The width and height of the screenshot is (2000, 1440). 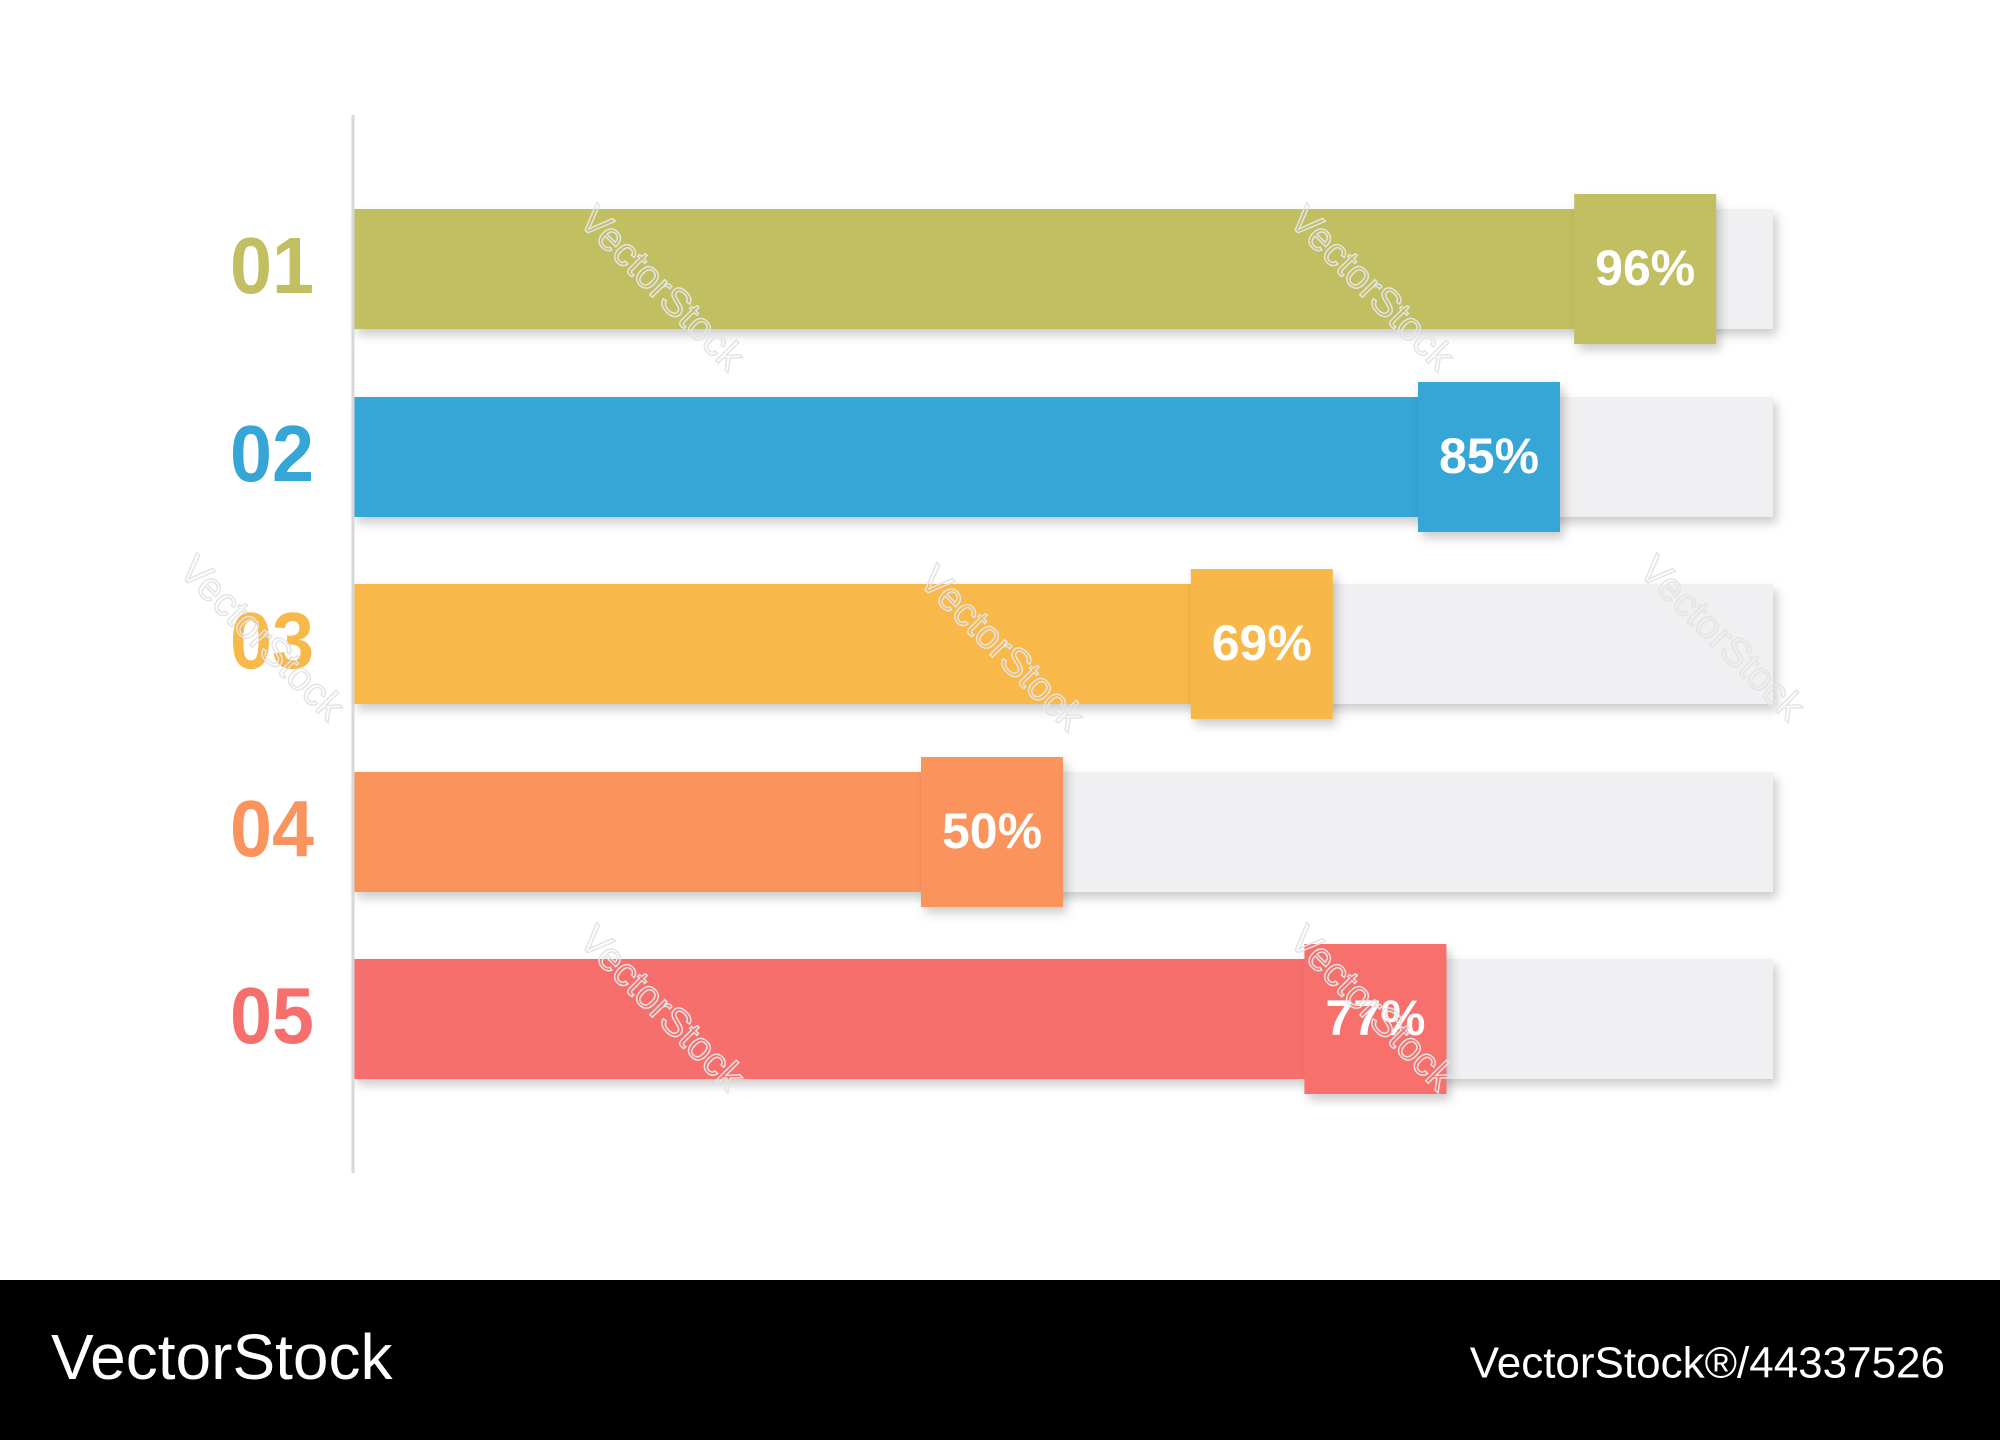 I want to click on category-label: 01, so click(x=272, y=265).